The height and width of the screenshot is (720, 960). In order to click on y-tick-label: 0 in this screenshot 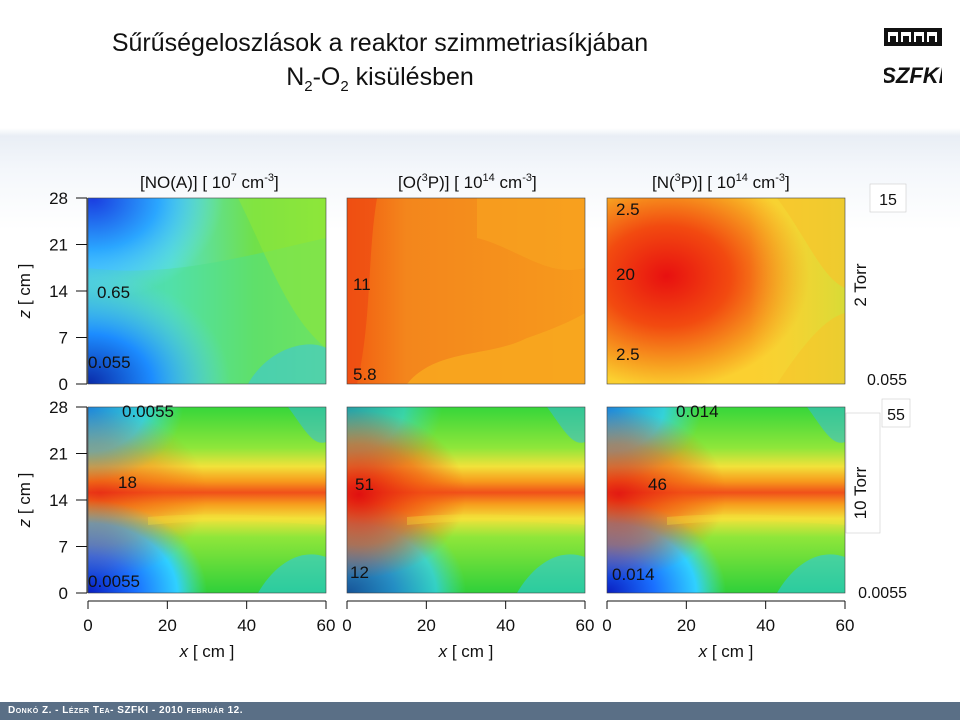, I will do `click(63, 593)`.